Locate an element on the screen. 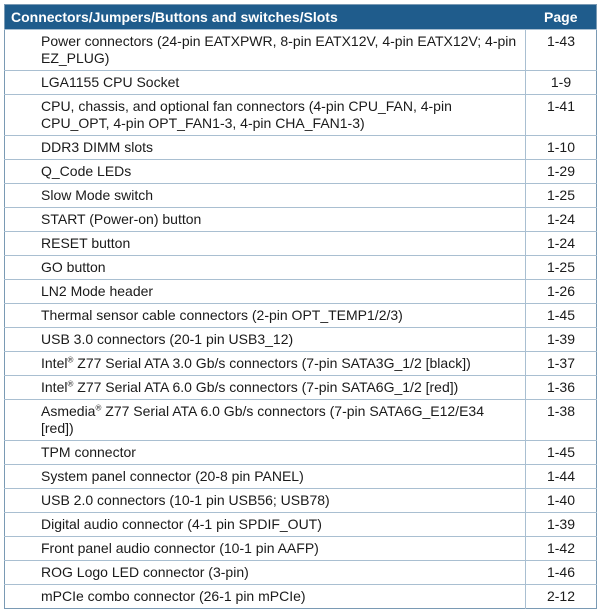 The width and height of the screenshot is (600, 609). row-text: START (Power-on) button is located at coordinates (121, 219).